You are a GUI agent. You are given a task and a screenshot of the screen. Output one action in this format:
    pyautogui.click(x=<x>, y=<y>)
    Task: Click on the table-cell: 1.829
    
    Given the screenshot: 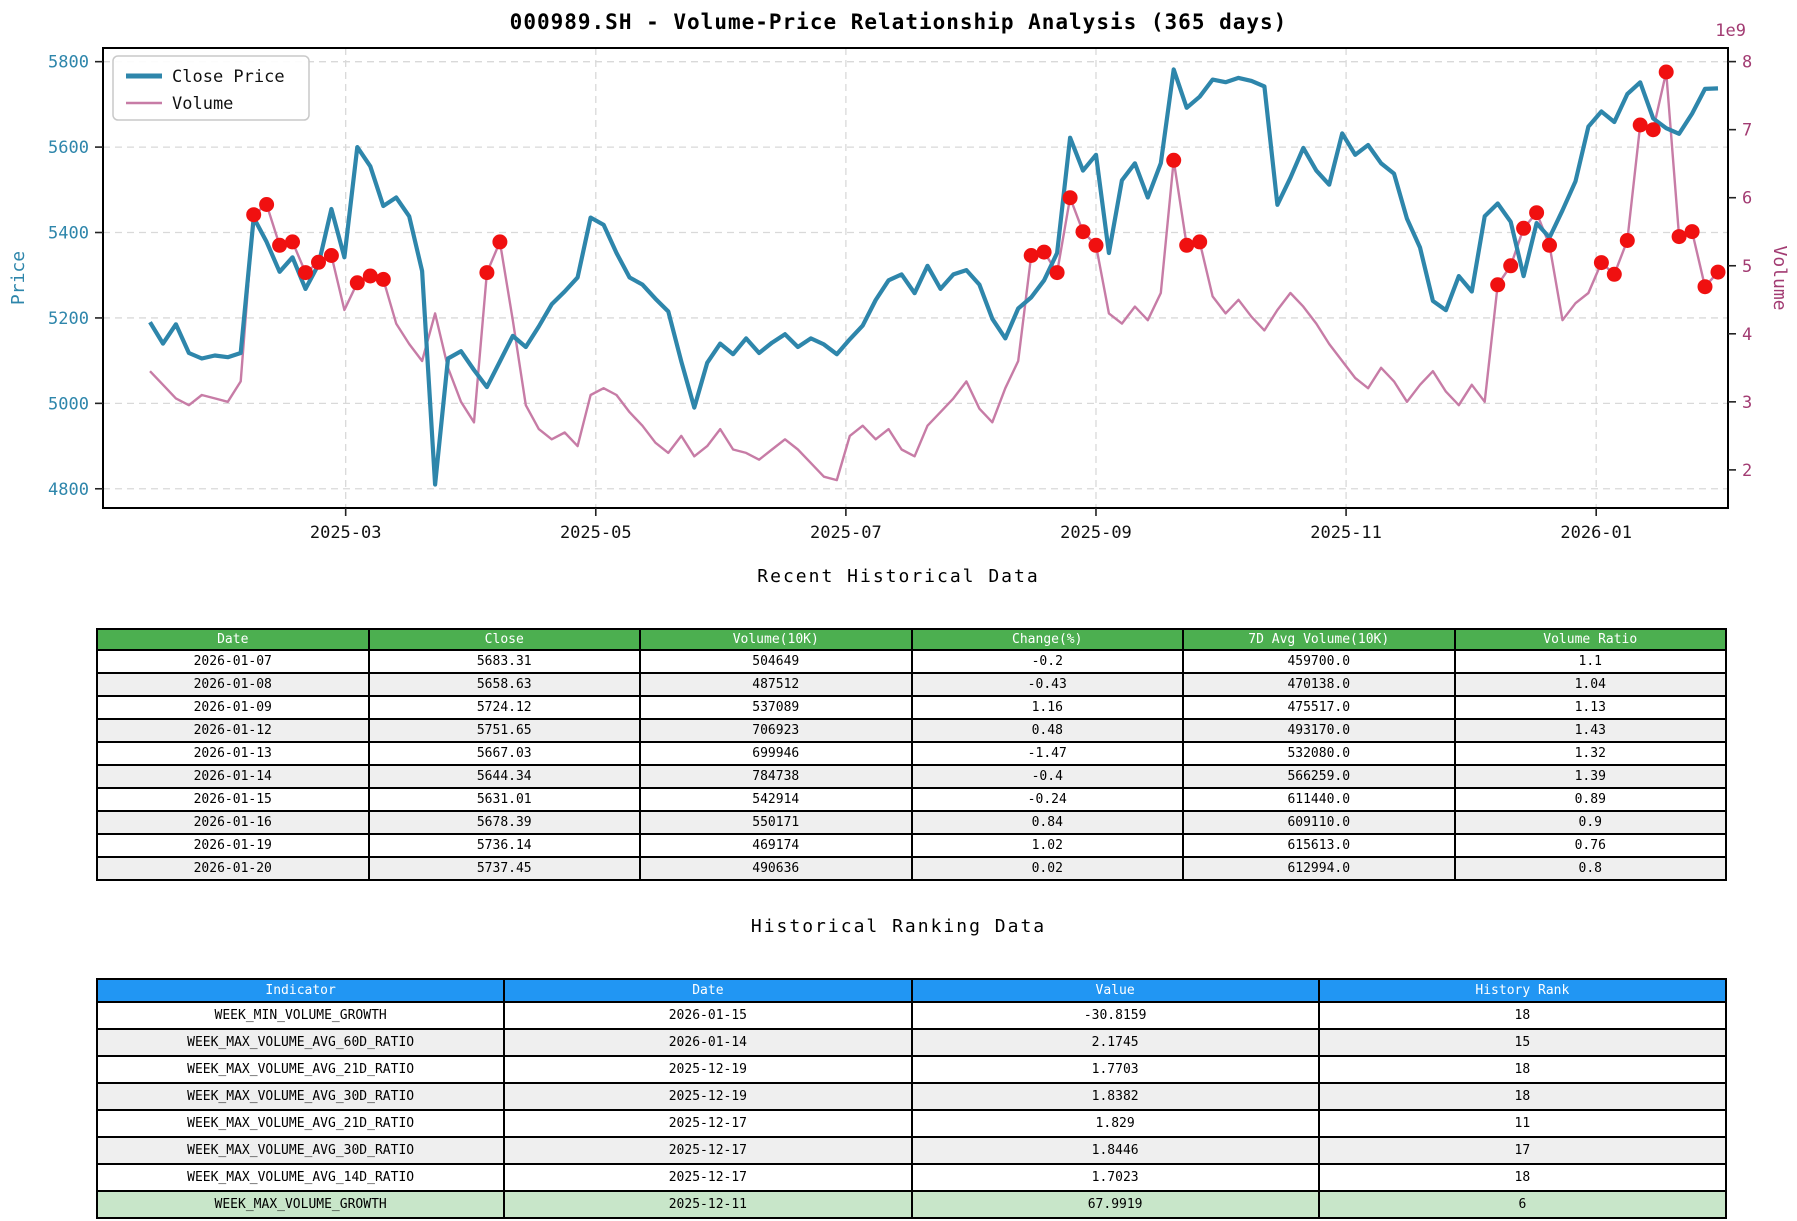 What is the action you would take?
    pyautogui.click(x=1115, y=1123)
    